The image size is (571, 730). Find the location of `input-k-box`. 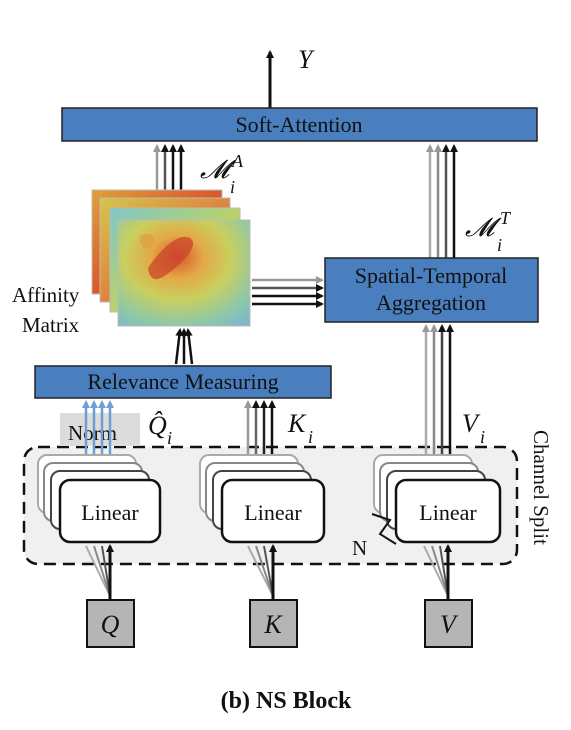

input-k-box is located at coordinates (273, 623).